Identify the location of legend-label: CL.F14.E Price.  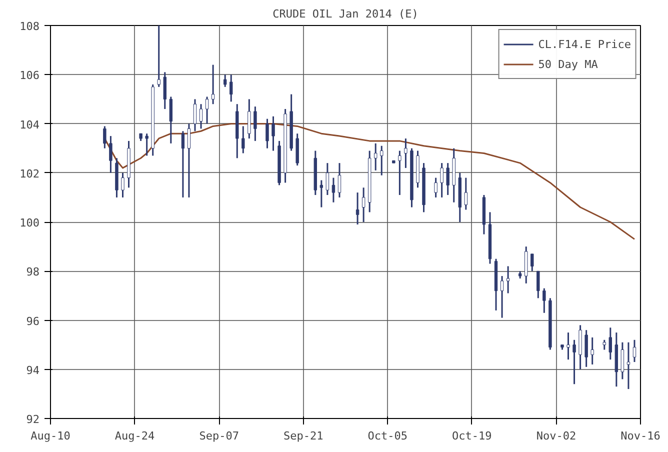
(584, 44).